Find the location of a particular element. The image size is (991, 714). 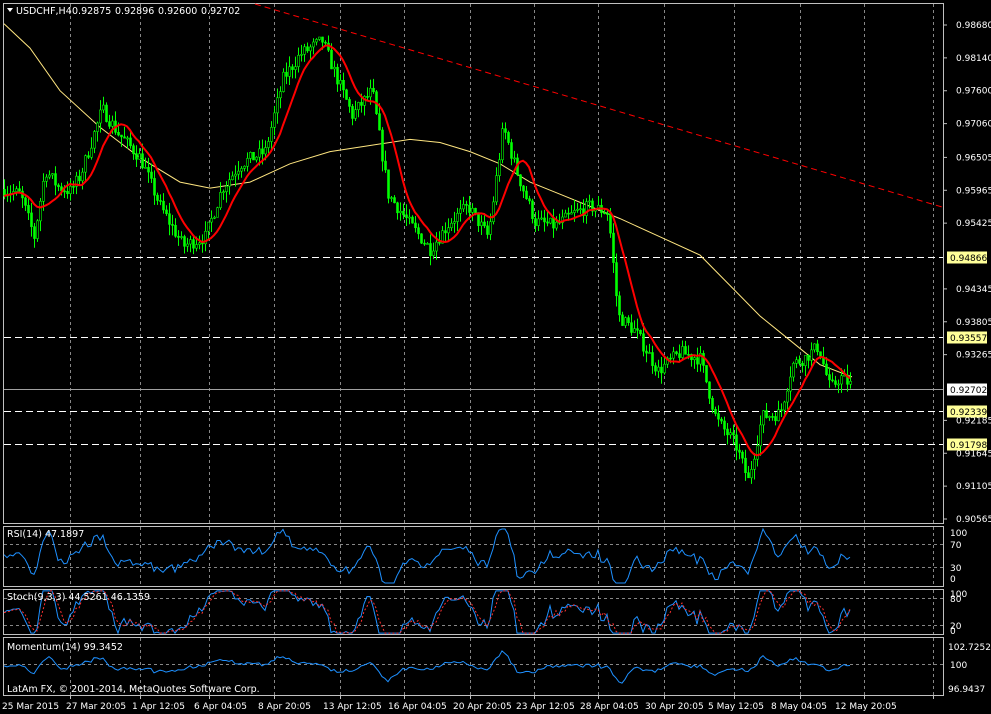

collapse-triangle-icon is located at coordinates (10, 10).